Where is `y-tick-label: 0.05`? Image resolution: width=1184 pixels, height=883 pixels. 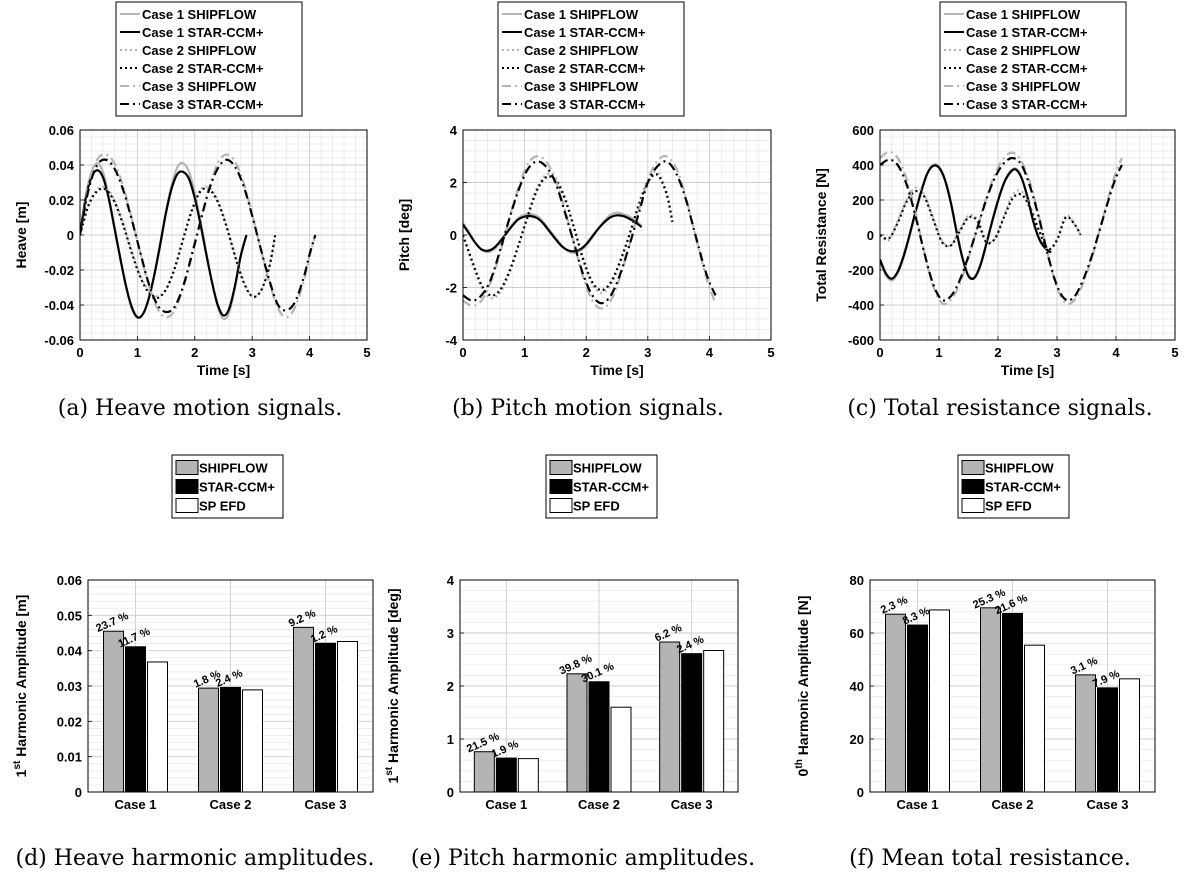 y-tick-label: 0.05 is located at coordinates (69, 615).